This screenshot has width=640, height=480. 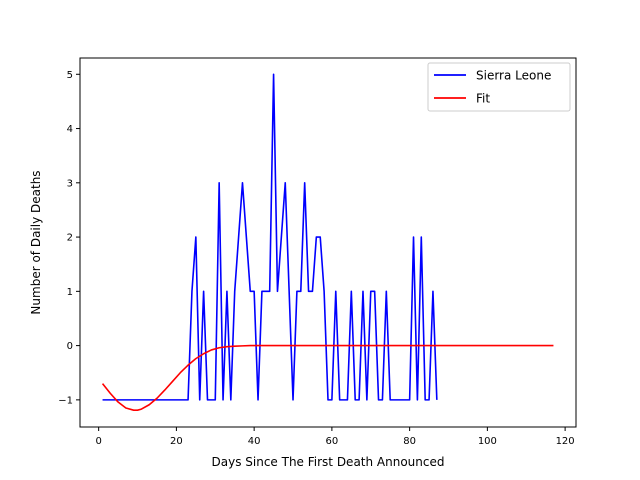 What do you see at coordinates (483, 99) in the screenshot?
I see `legend-label-fit: Fit` at bounding box center [483, 99].